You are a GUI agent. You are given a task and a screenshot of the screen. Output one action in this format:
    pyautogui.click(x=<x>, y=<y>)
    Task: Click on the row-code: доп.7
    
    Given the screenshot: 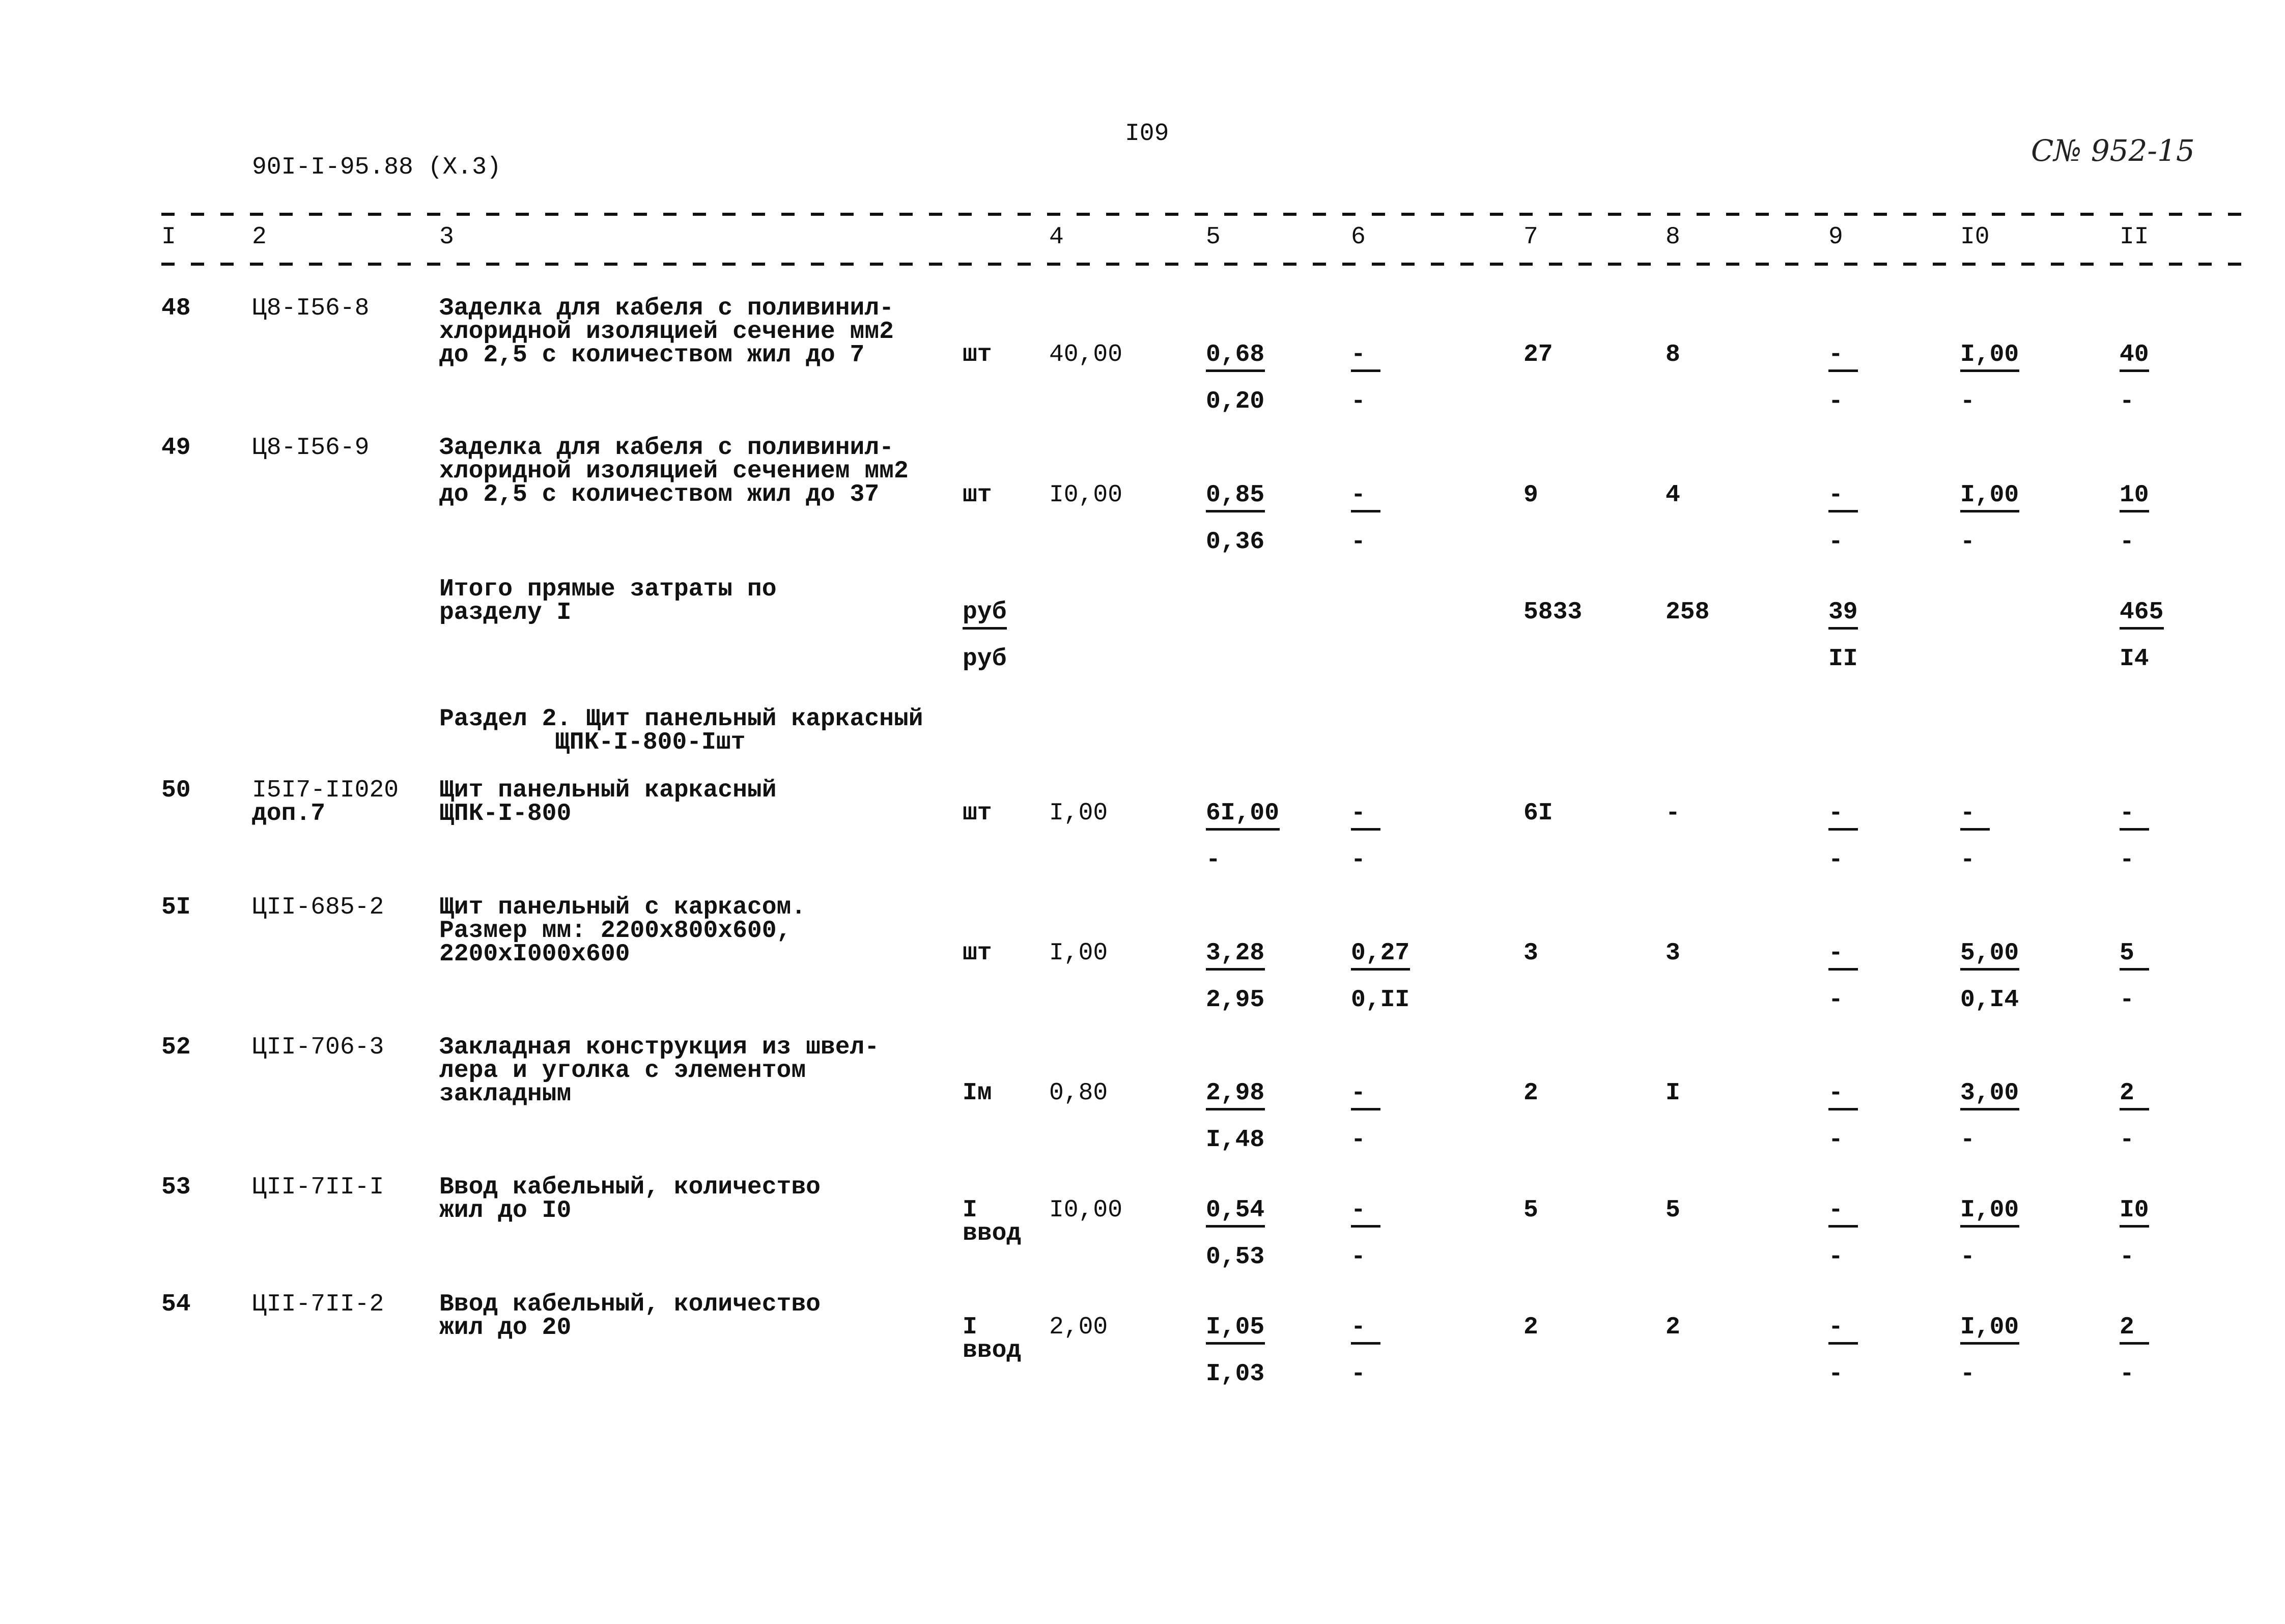 What is the action you would take?
    pyautogui.click(x=289, y=814)
    